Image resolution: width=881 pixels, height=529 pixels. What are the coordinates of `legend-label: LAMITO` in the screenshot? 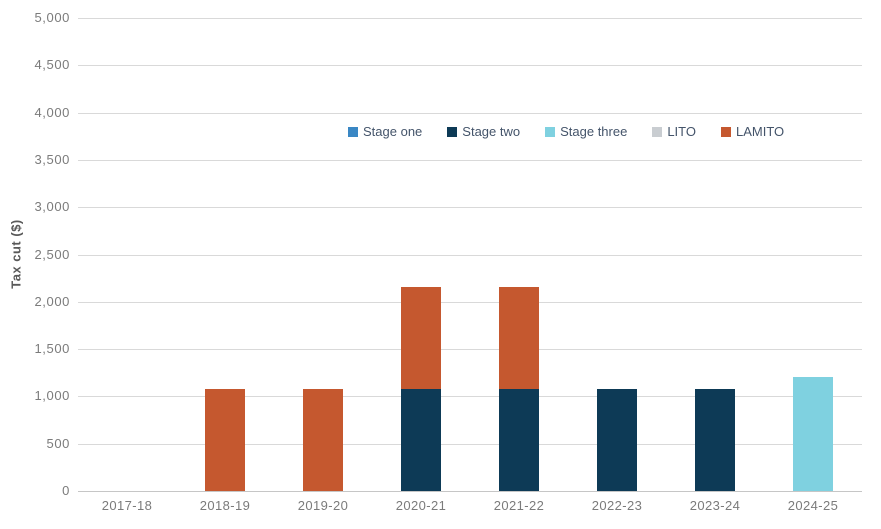 It's located at (760, 131).